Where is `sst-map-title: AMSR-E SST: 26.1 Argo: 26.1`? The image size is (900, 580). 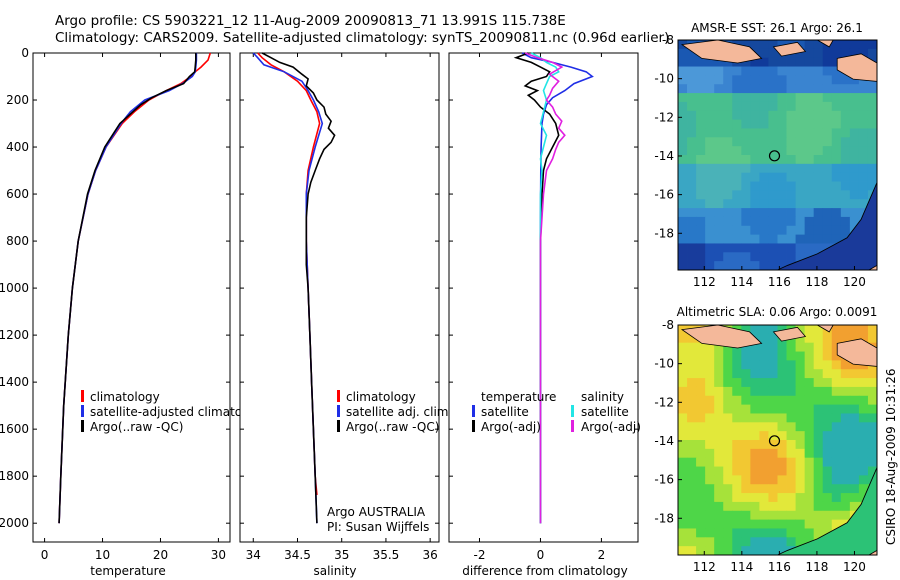 sst-map-title: AMSR-E SST: 26.1 Argo: 26.1 is located at coordinates (777, 28).